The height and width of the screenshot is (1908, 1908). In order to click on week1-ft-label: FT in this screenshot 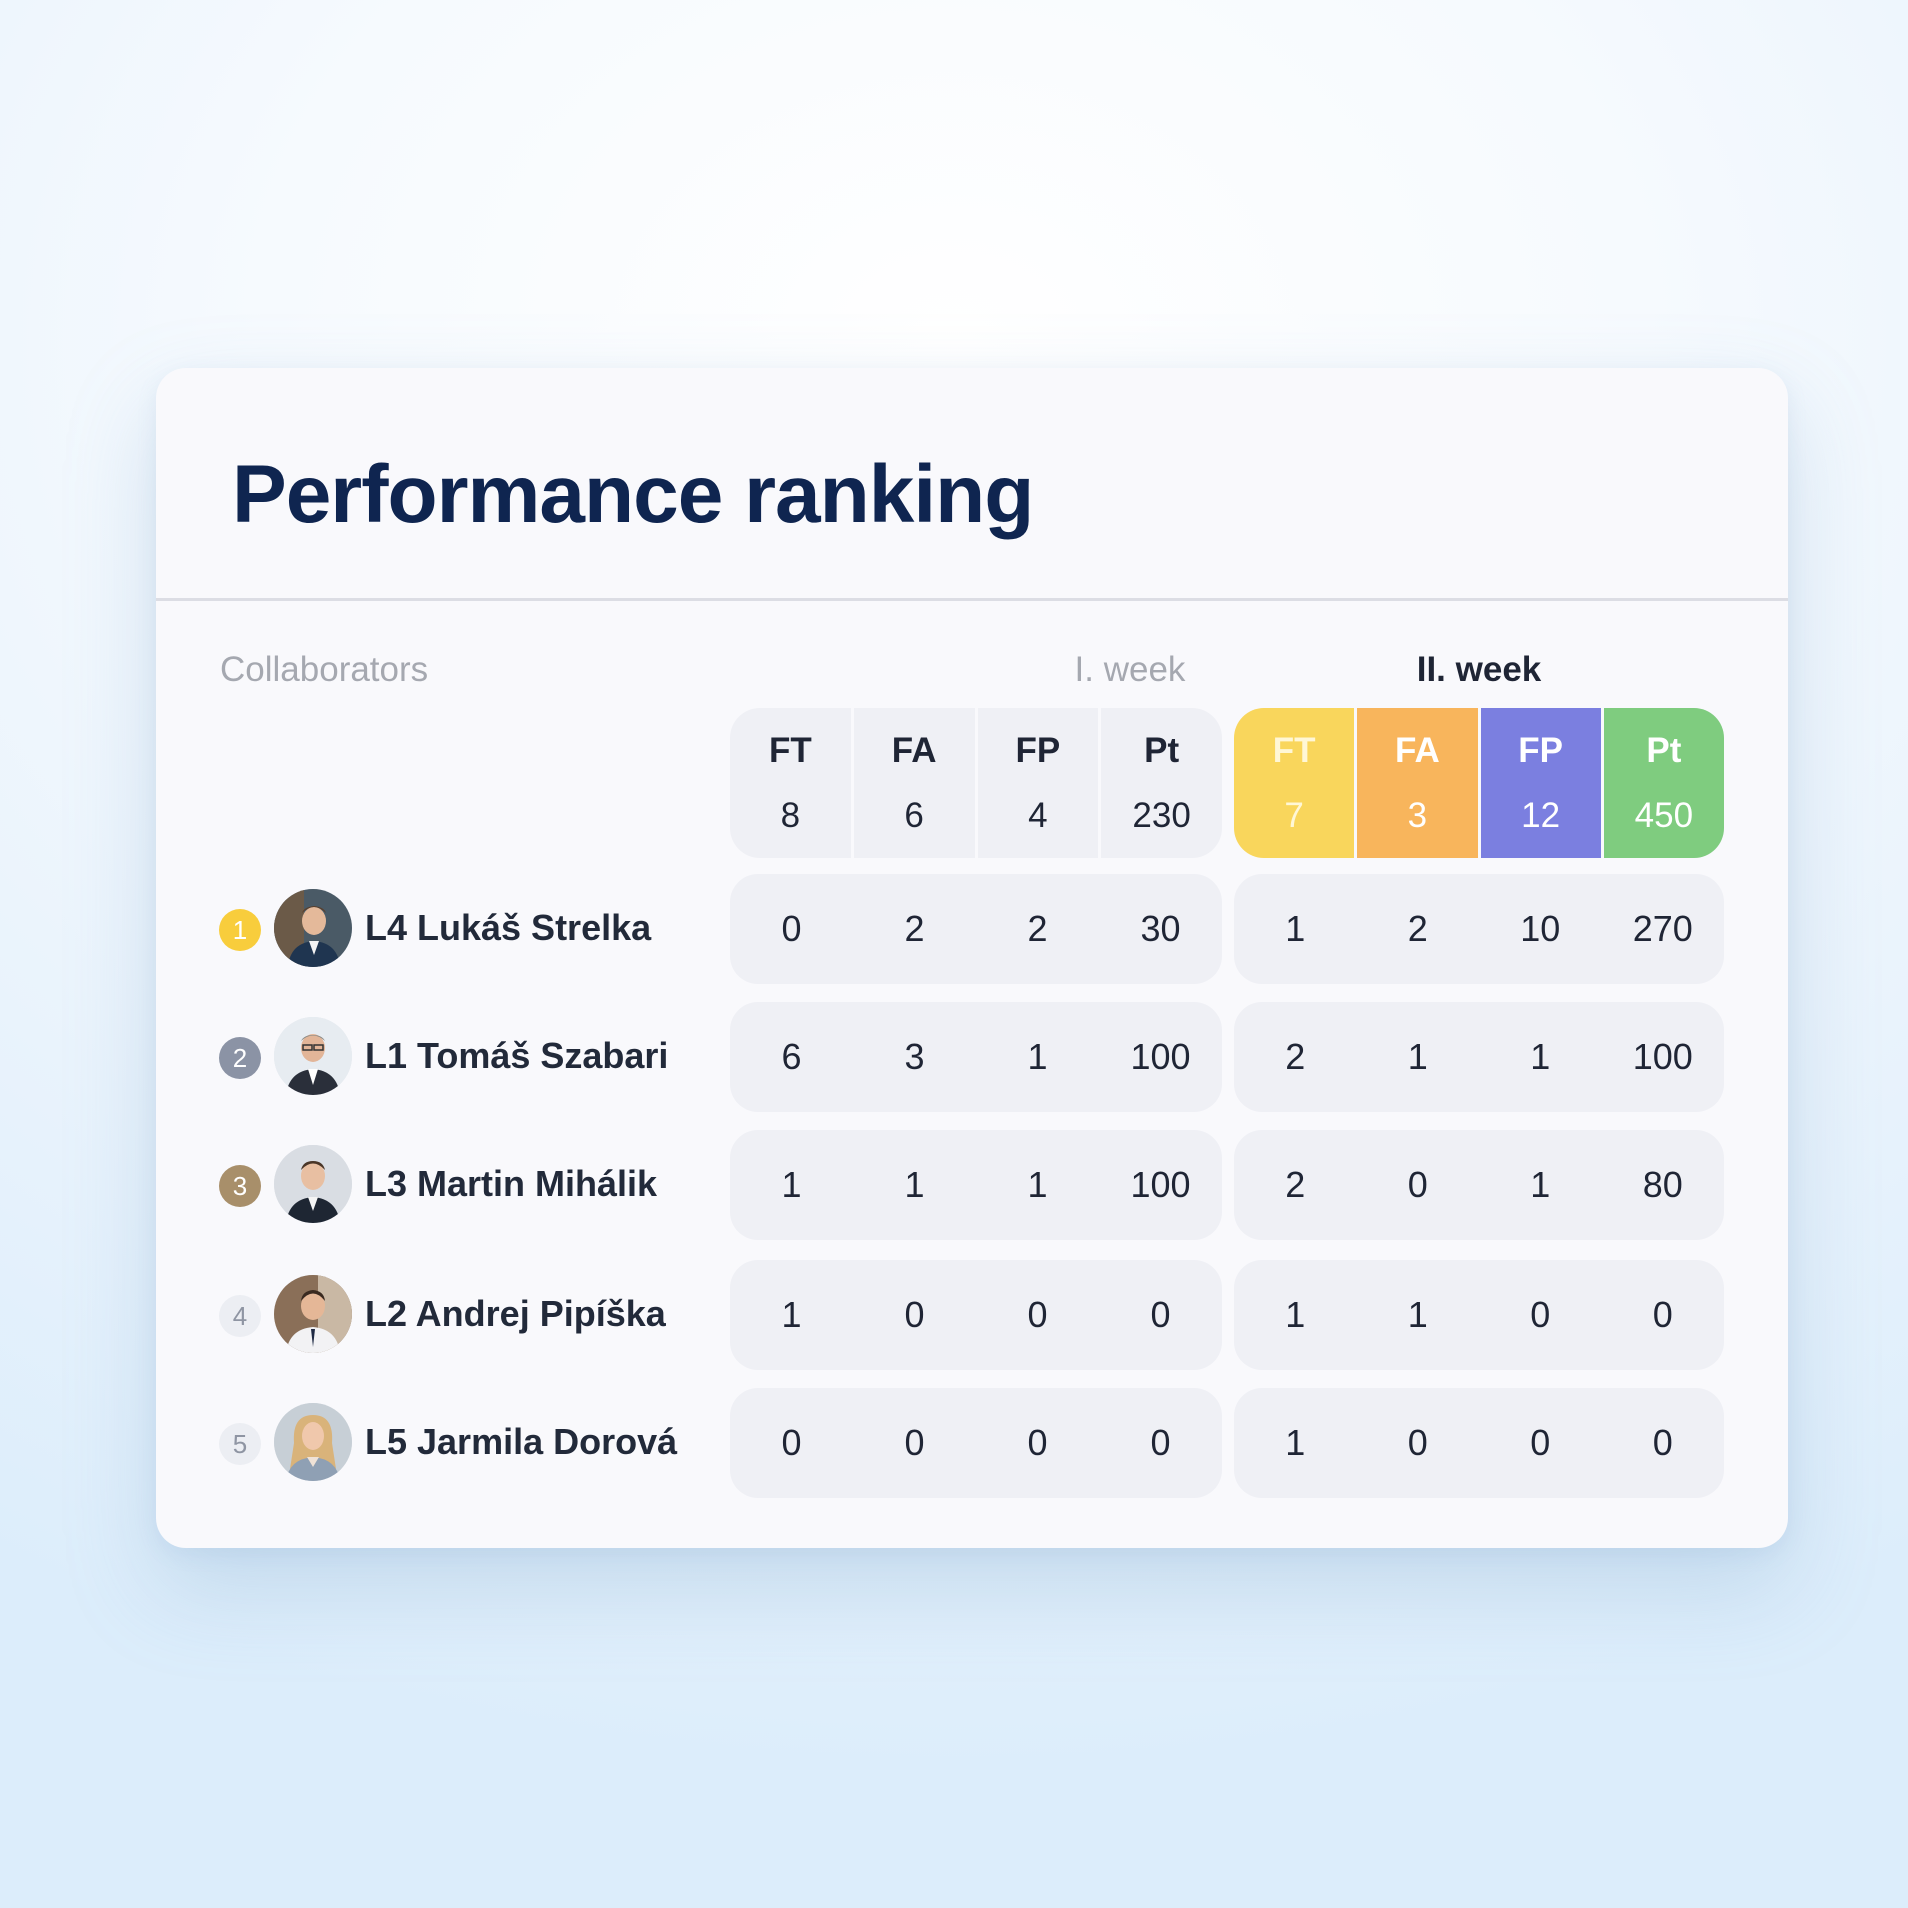, I will do `click(790, 750)`.